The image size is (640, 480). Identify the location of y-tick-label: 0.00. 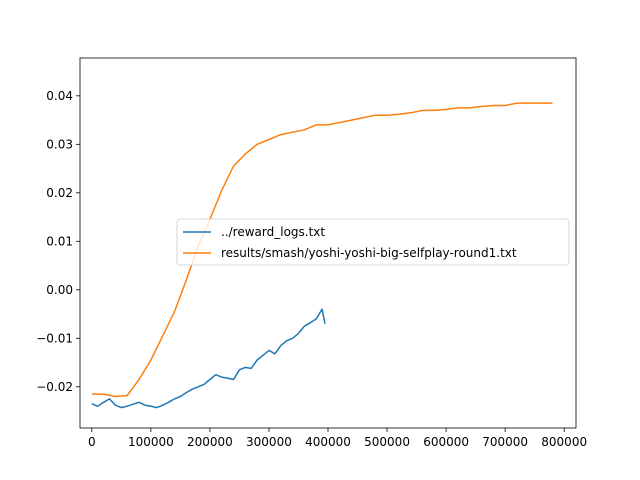
(59, 290).